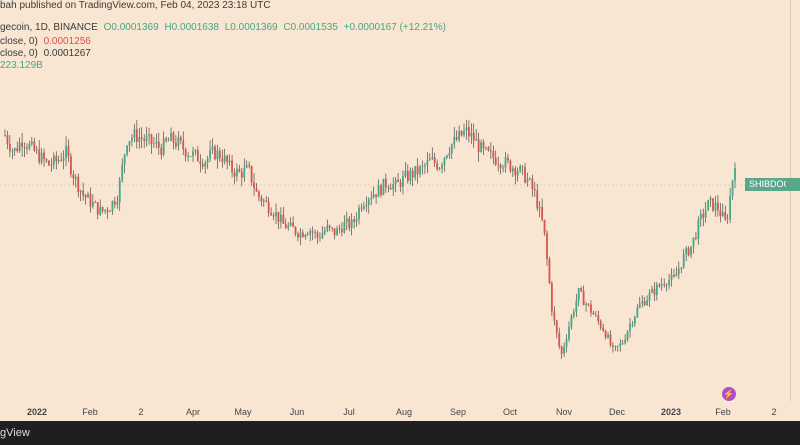  I want to click on x-tick-label: Sep, so click(458, 412).